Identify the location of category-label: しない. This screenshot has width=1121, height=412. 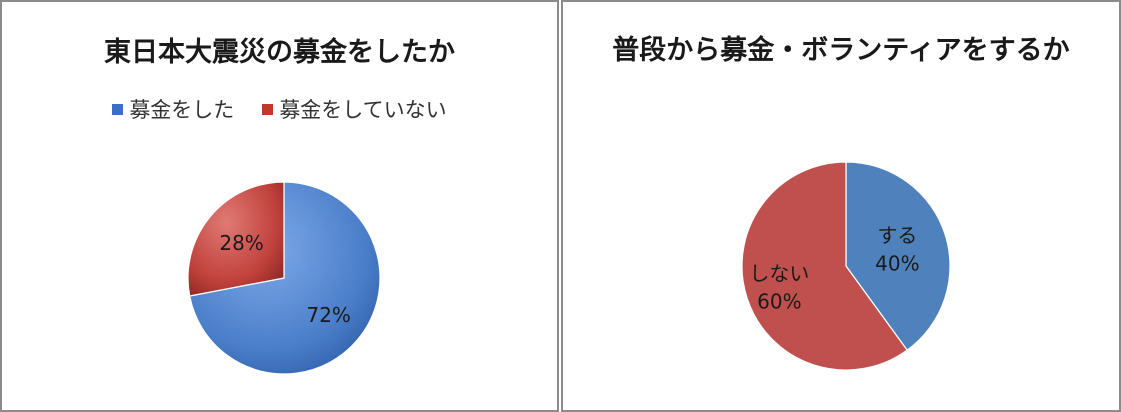
(779, 274).